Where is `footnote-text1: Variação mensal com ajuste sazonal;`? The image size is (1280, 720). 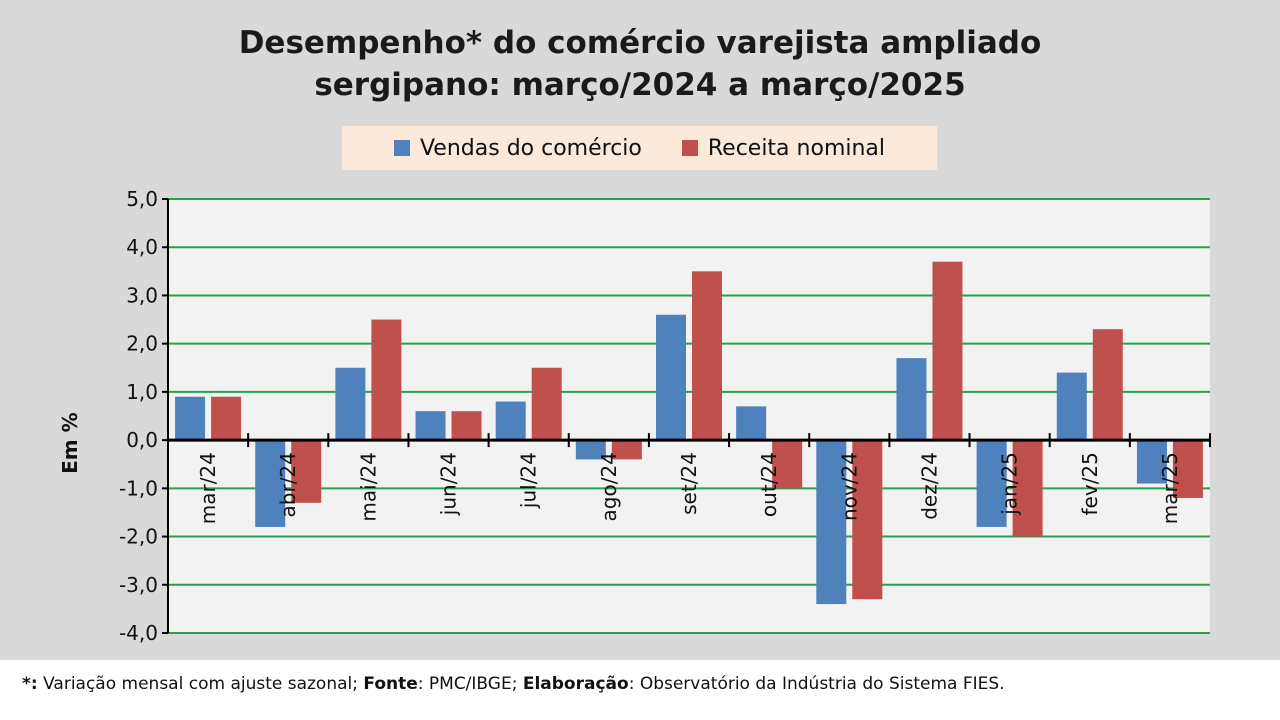
footnote-text1: Variação mensal com ajuste sazonal; is located at coordinates (200, 684).